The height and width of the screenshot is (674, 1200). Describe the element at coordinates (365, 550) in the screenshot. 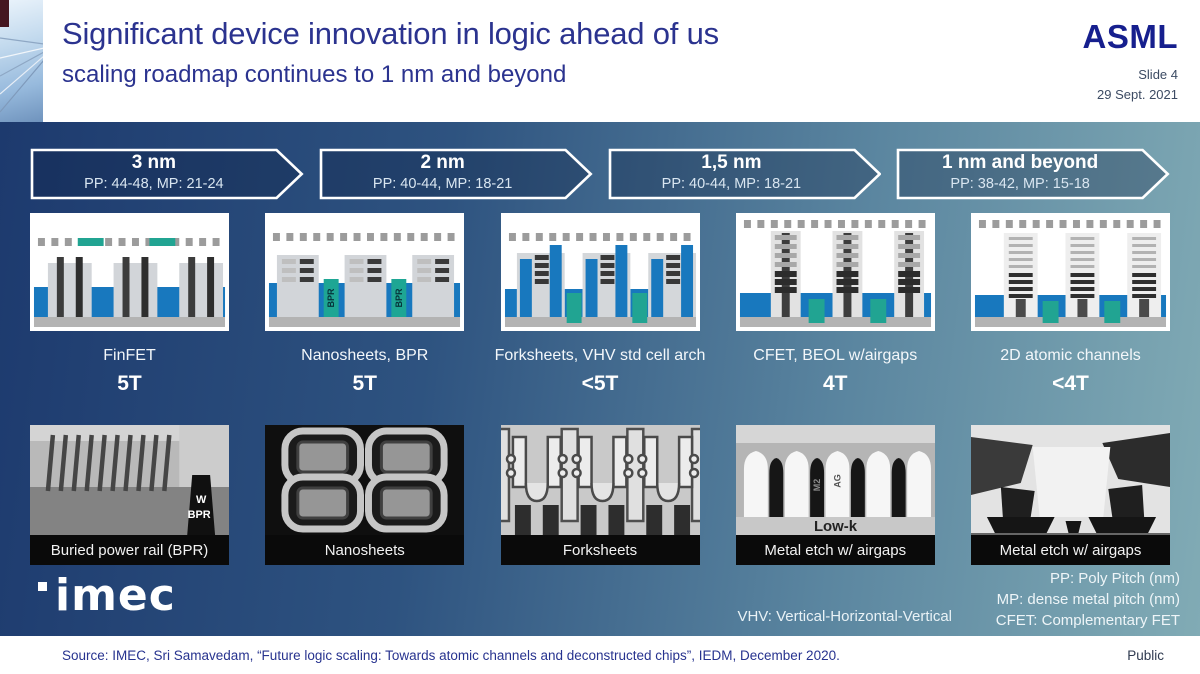

I see `micrograph-caption: Nanosheets` at that location.